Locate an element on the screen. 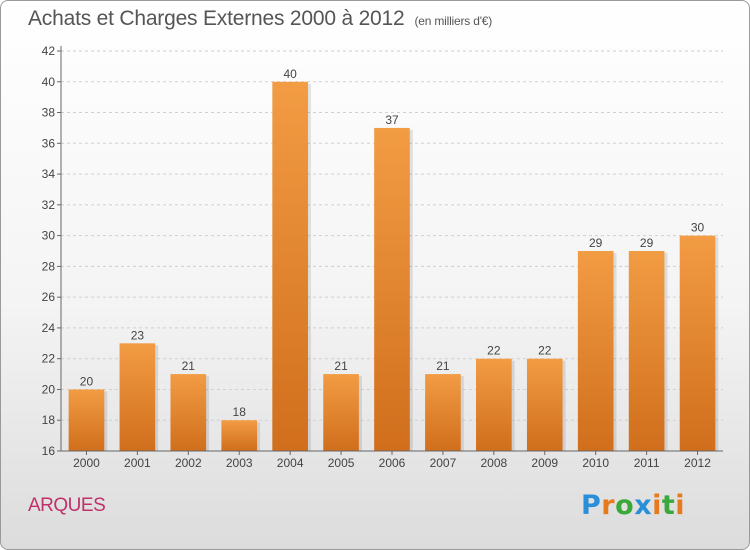  proxiti-logo: Proxiti is located at coordinates (633, 505).